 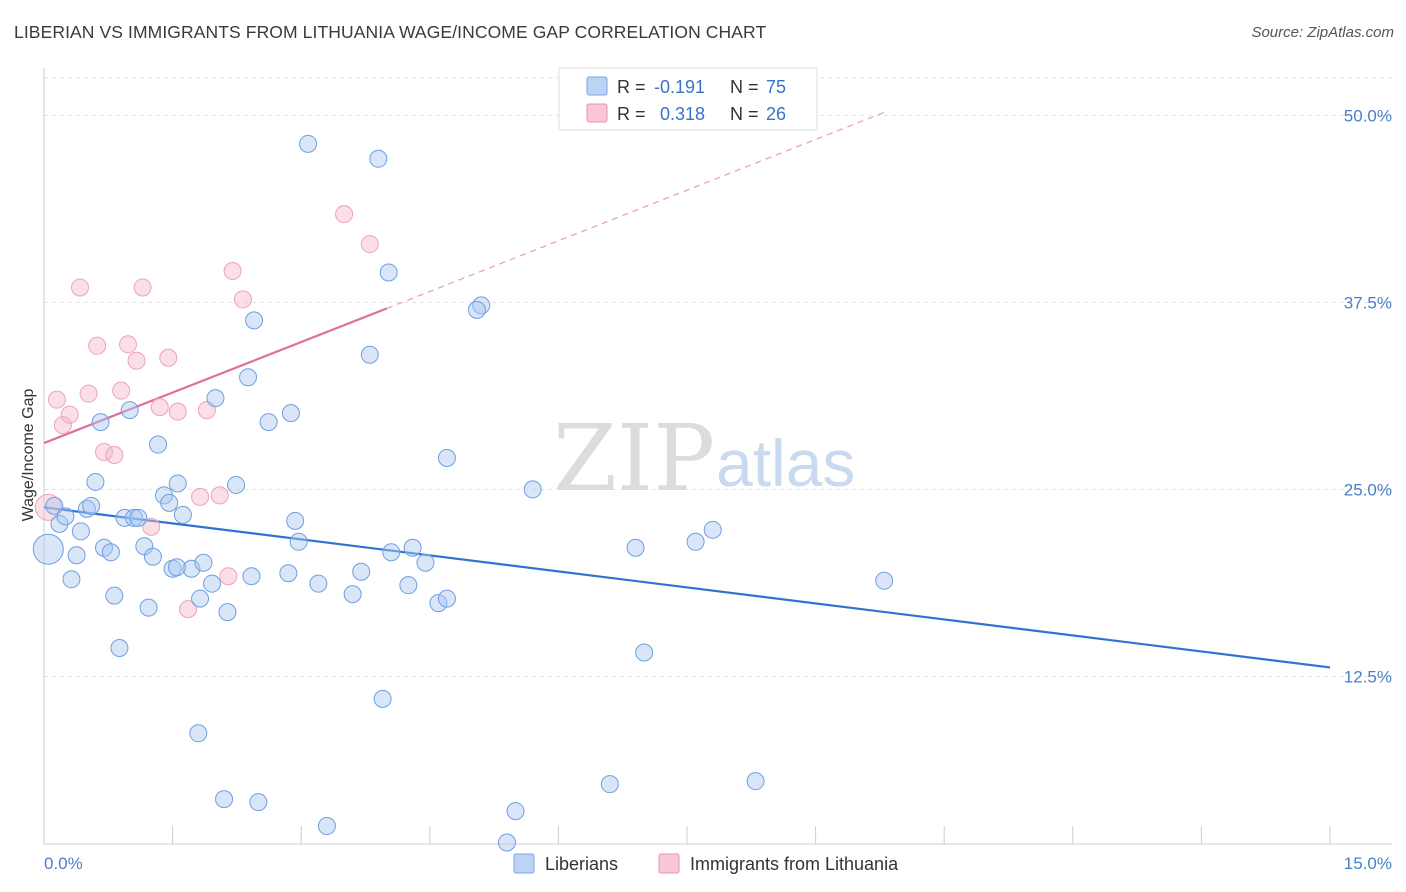 I want to click on bottom-legend-lithuania: Immigrants from Lithuania, so click(x=794, y=864).